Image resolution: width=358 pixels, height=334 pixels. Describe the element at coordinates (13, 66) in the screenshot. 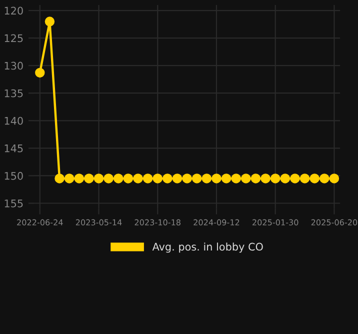

I see `y-tick-label: 130` at that location.